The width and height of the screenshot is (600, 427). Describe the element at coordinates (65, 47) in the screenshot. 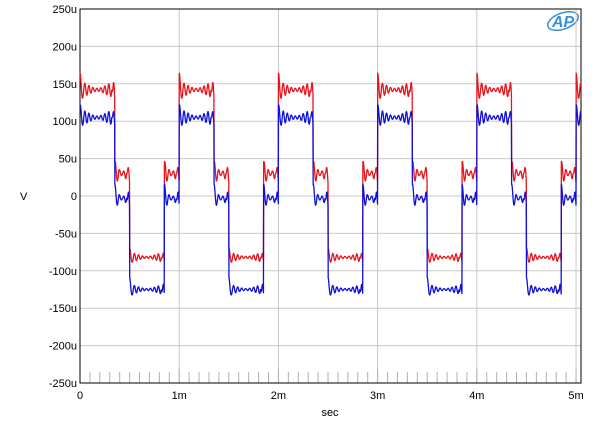

I see `y-tick-label: 200u` at that location.